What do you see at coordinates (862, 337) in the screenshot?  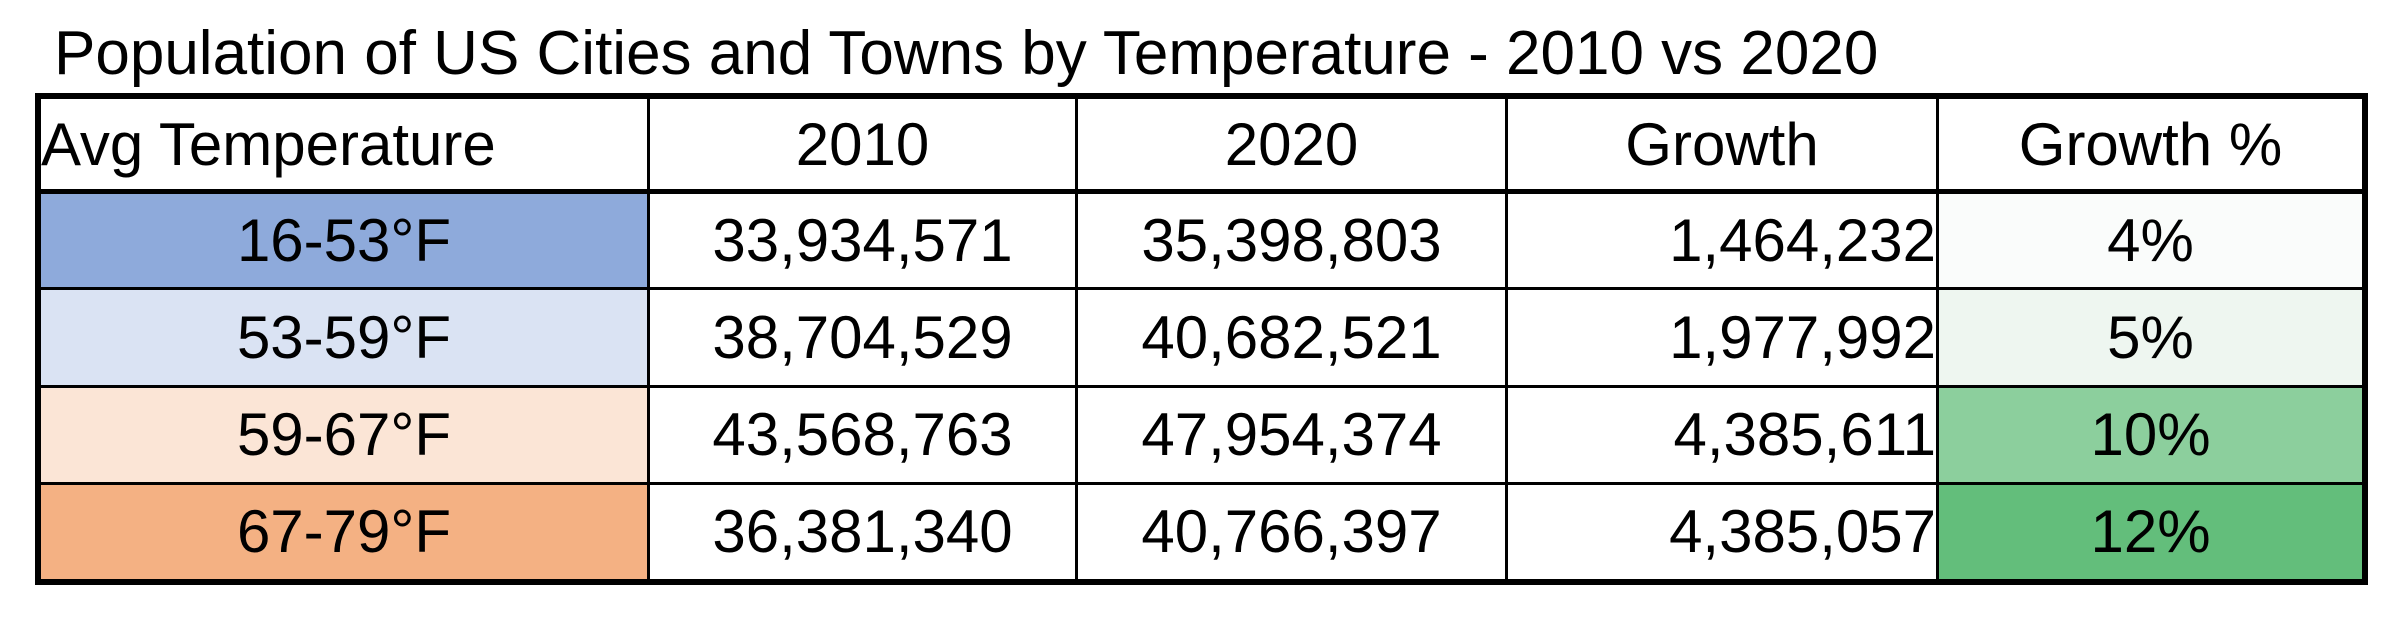 I see `population-2010-cell: 38,704,529` at bounding box center [862, 337].